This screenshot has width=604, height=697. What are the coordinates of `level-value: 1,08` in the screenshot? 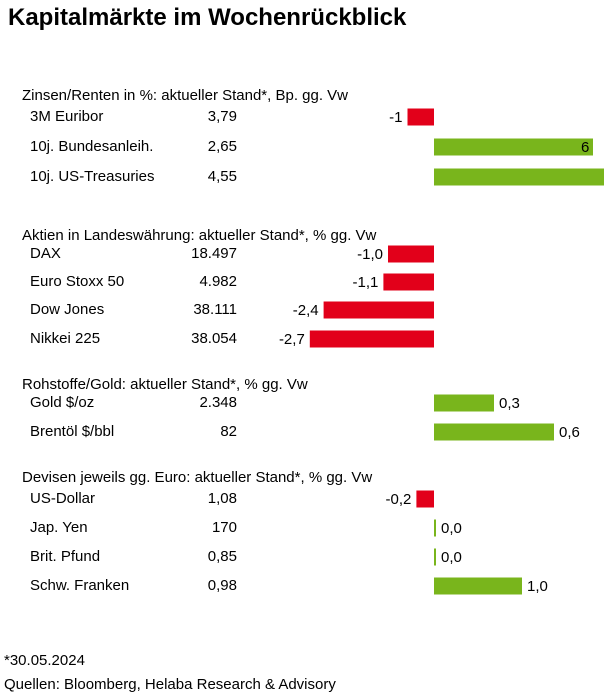 It's located at (222, 498).